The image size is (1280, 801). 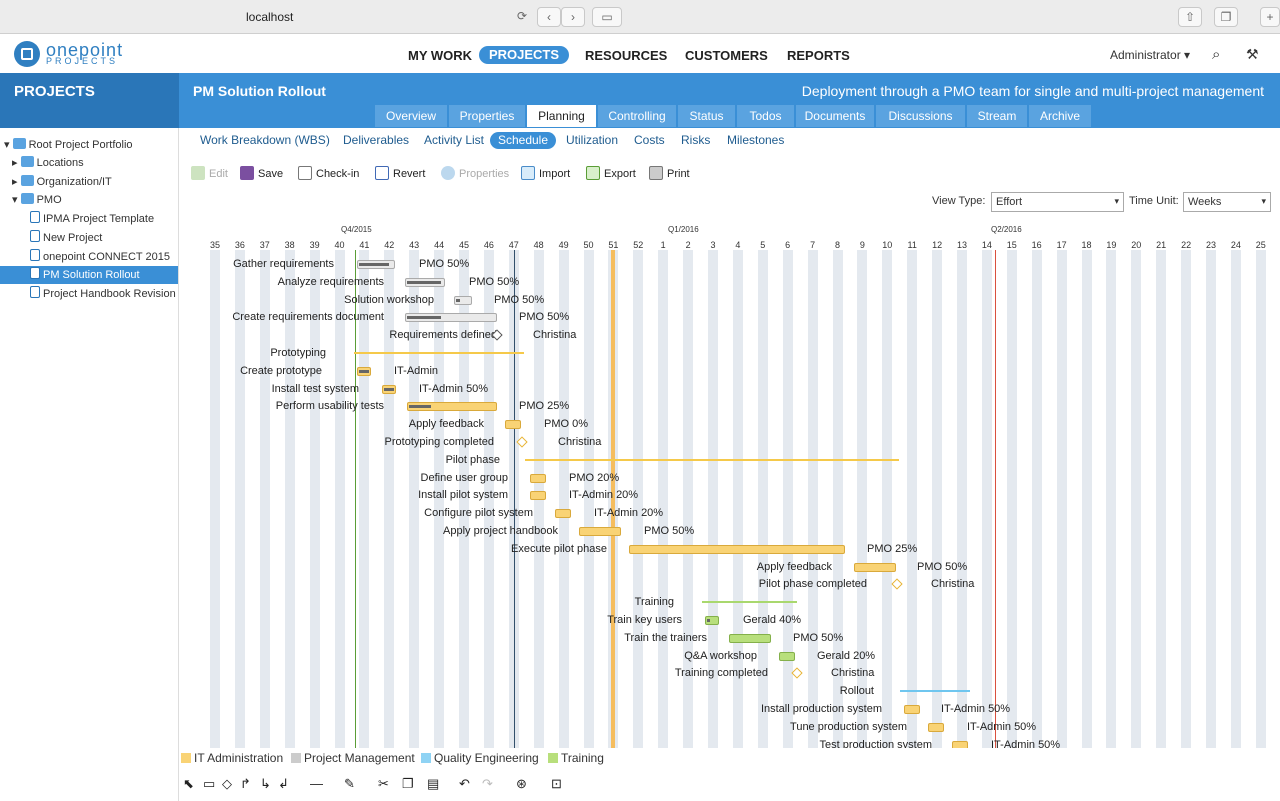 I want to click on tab-controlling: Controlling, so click(x=637, y=116).